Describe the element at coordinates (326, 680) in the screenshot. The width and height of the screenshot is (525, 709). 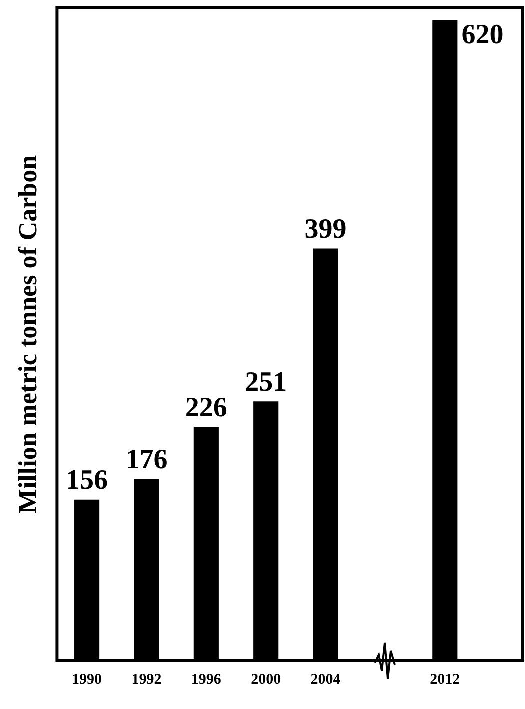
I see `x-tick-label: 2004` at that location.